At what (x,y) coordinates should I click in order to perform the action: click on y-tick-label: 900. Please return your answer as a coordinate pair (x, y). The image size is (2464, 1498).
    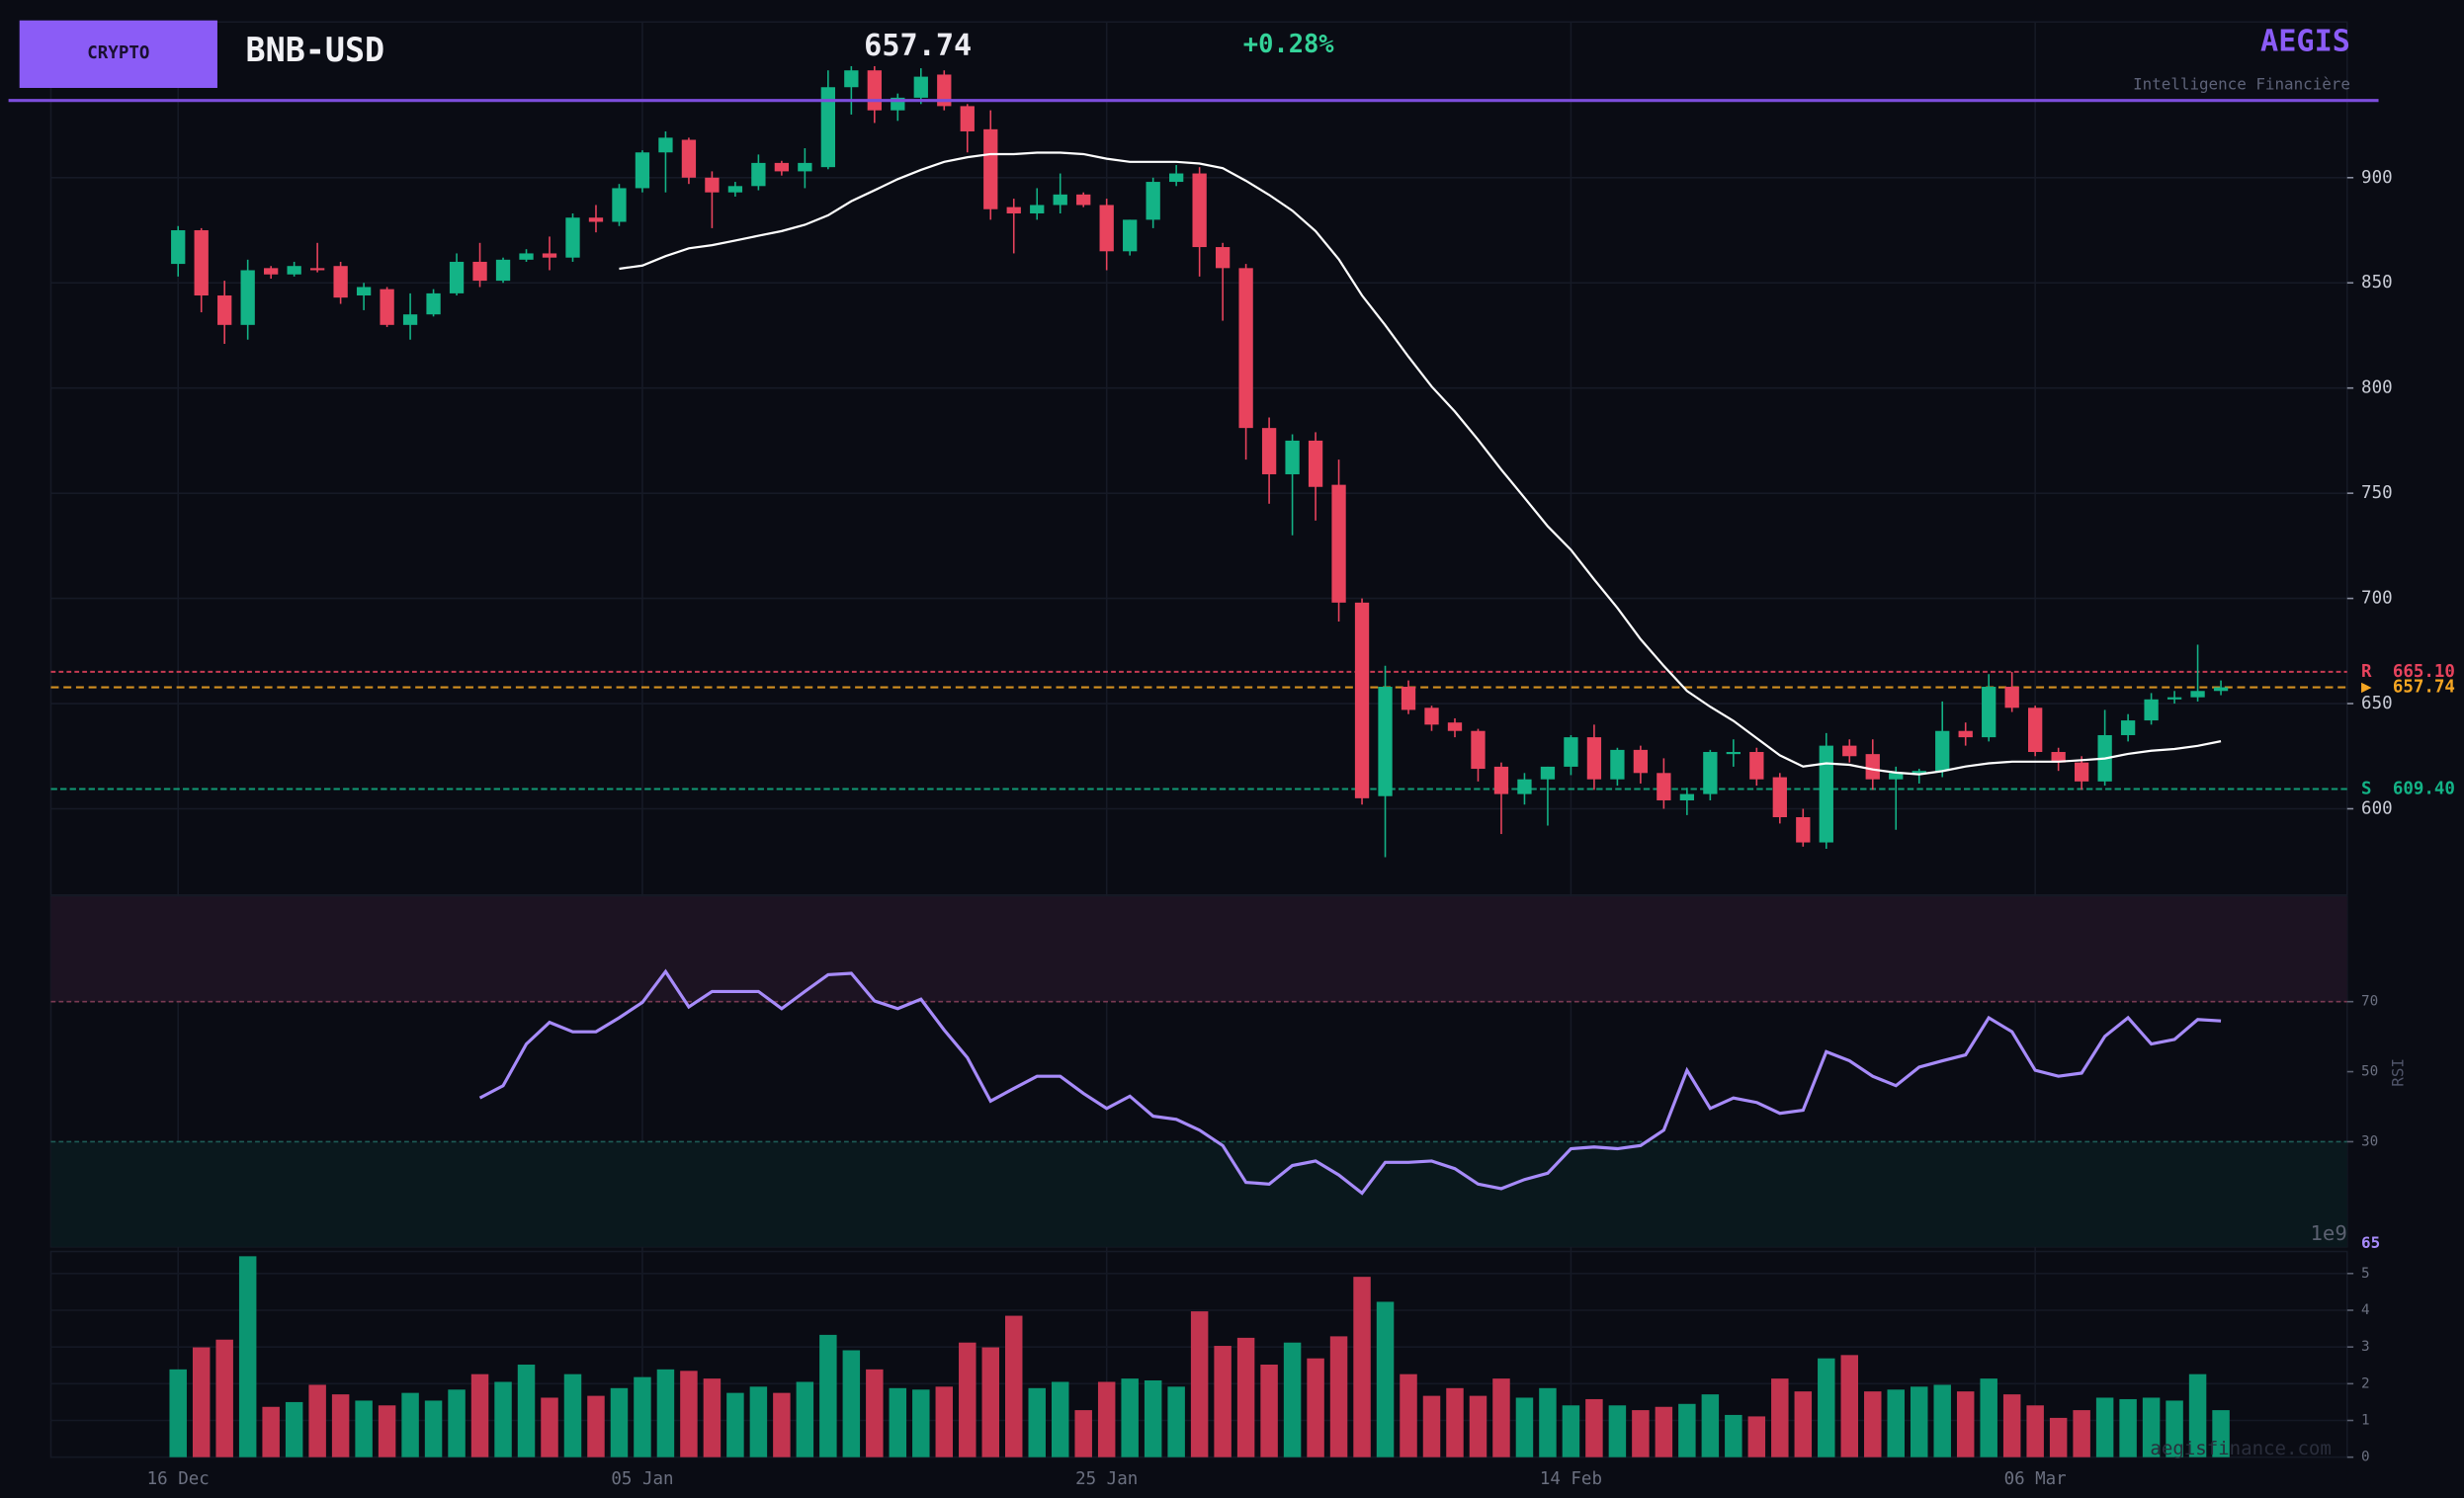
    Looking at the image, I should click on (2377, 178).